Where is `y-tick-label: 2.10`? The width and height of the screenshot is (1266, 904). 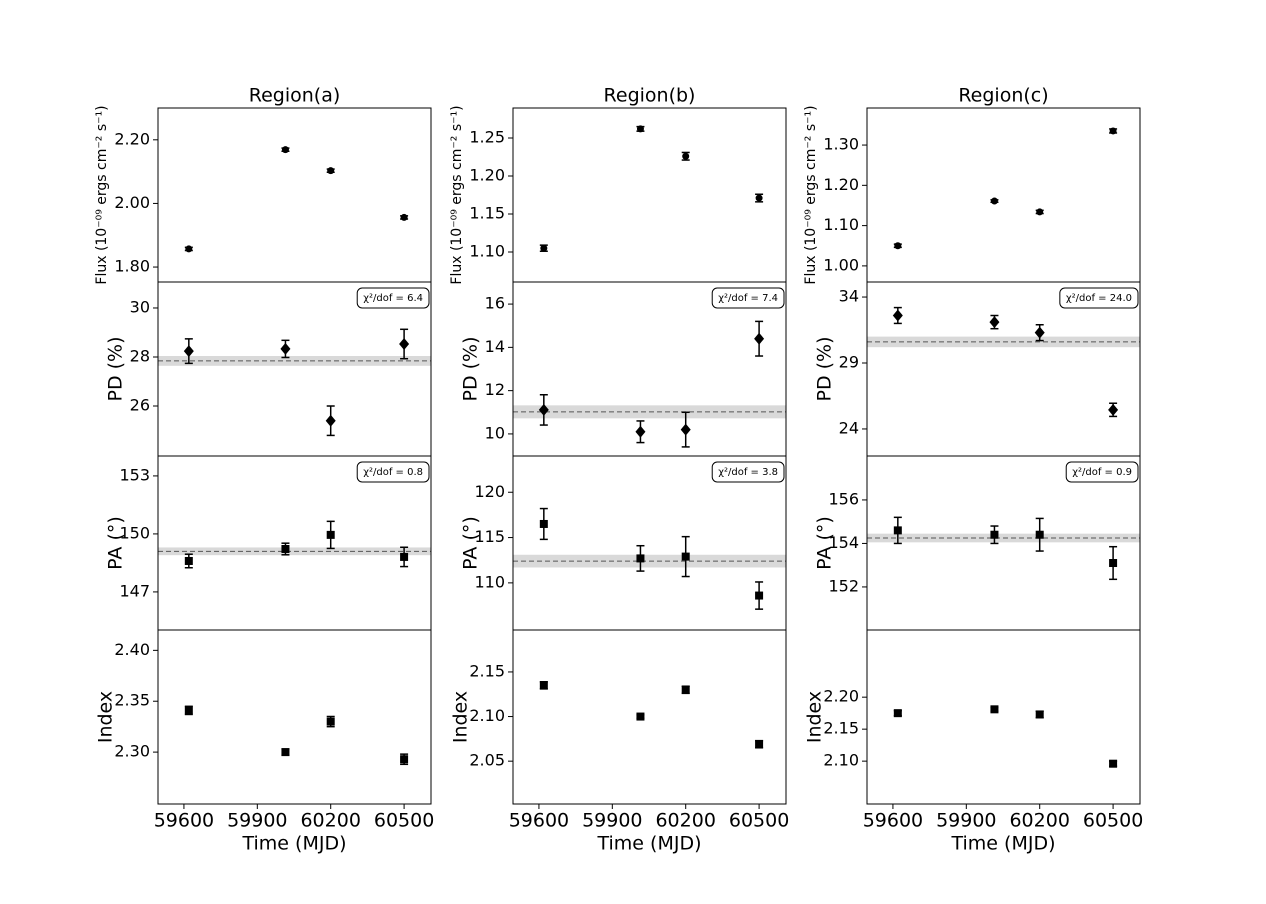
y-tick-label: 2.10 is located at coordinates (487, 715).